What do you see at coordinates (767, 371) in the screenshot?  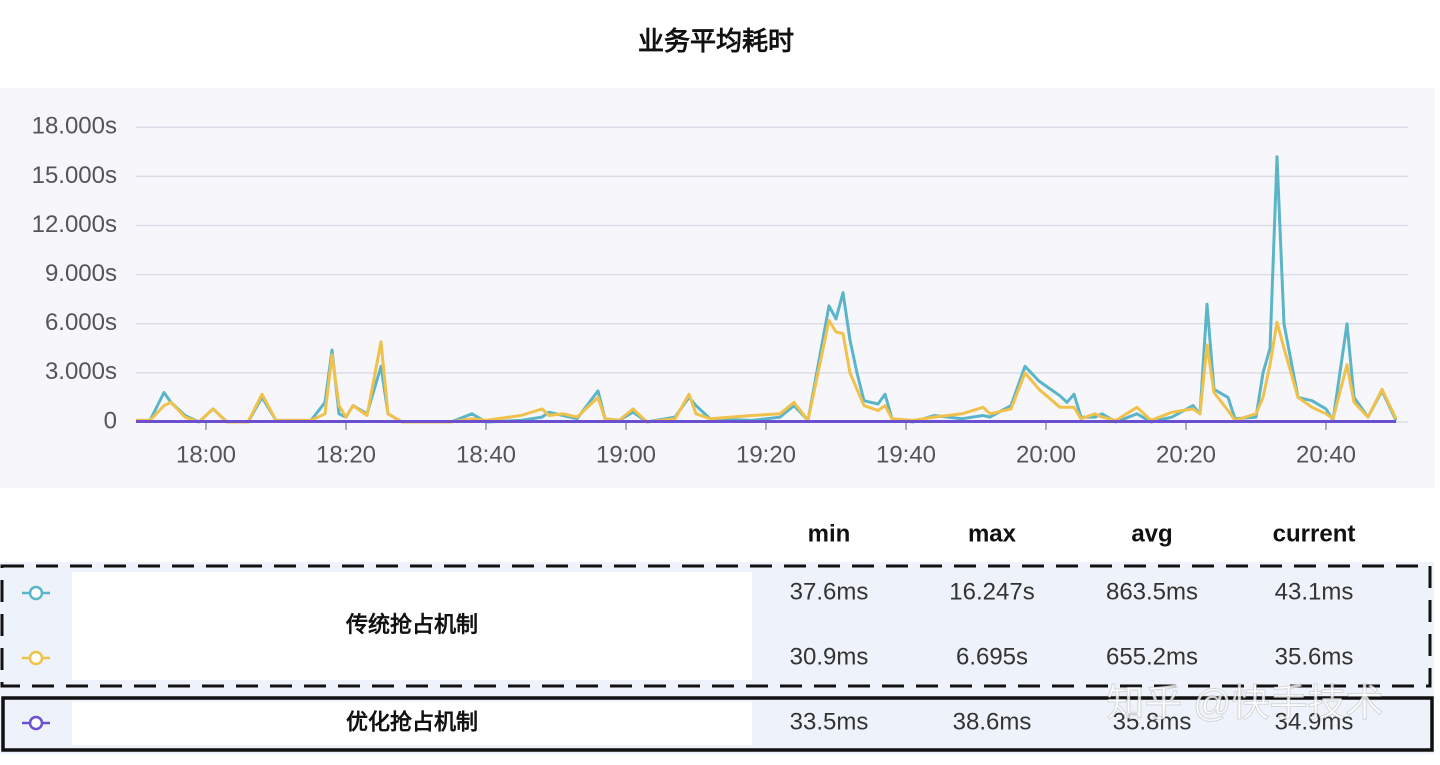 I see `series-line` at bounding box center [767, 371].